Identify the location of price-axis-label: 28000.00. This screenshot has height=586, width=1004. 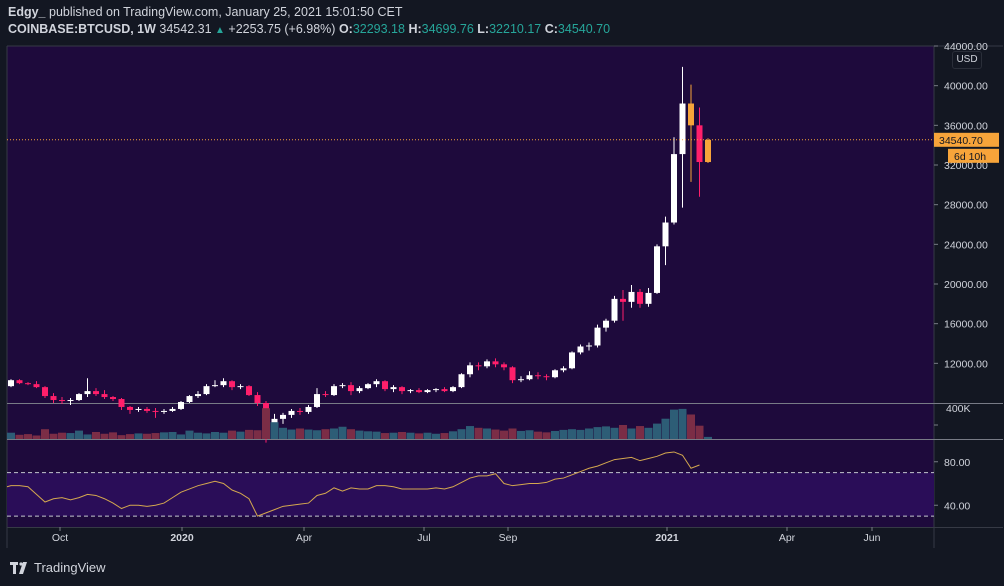
(966, 206).